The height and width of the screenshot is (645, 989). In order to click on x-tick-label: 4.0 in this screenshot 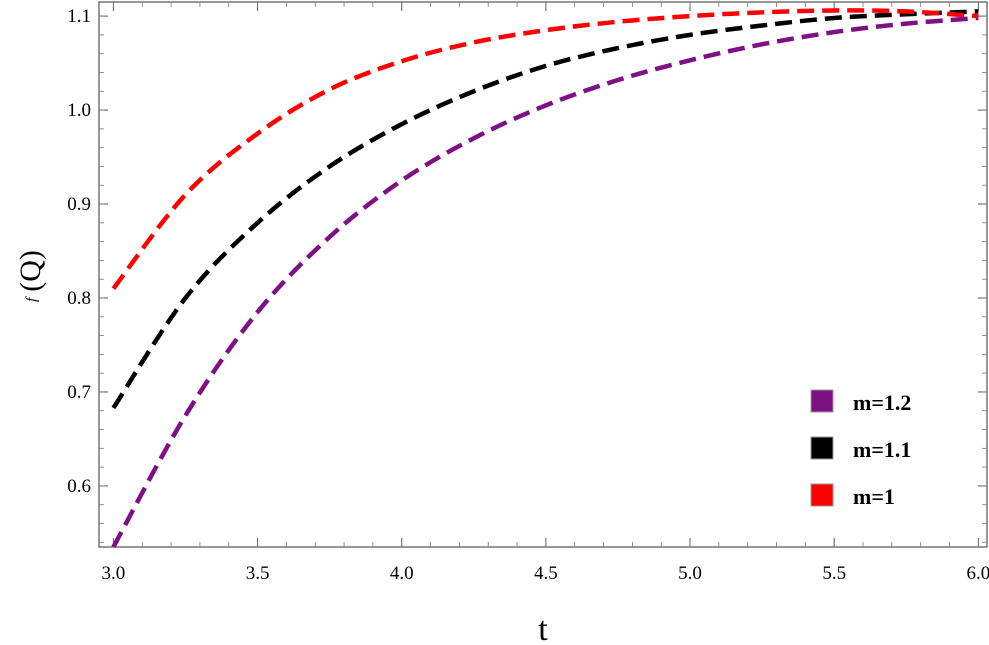, I will do `click(402, 573)`.